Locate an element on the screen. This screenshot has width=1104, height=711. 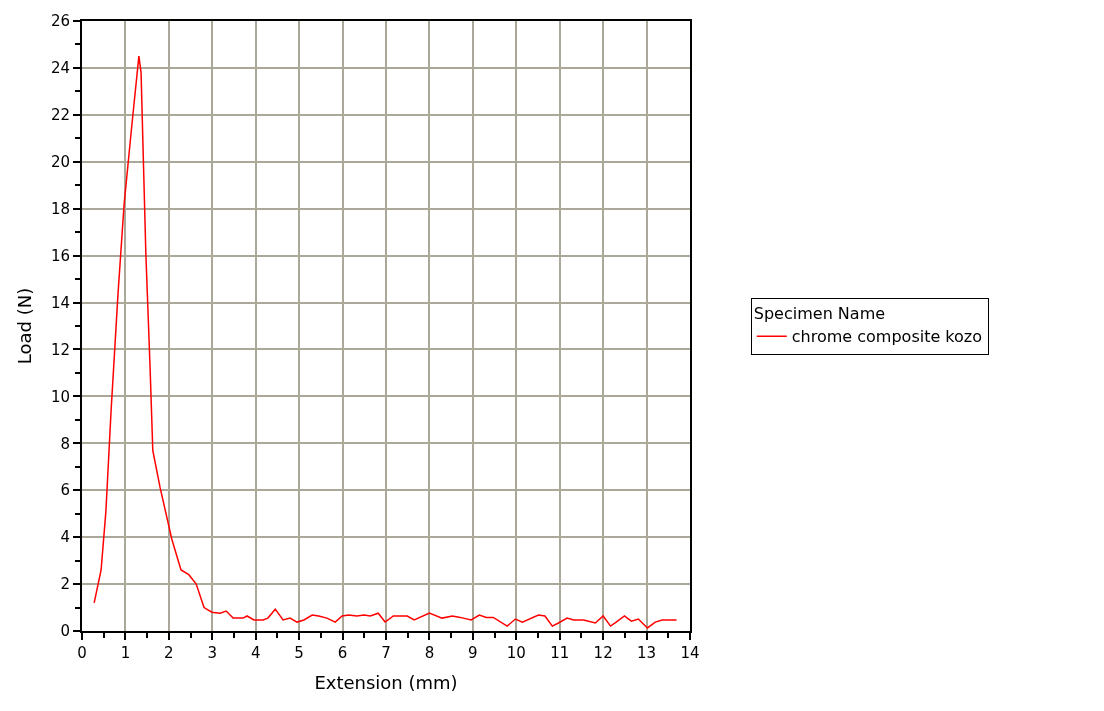
x-tick-label: 13 is located at coordinates (647, 653).